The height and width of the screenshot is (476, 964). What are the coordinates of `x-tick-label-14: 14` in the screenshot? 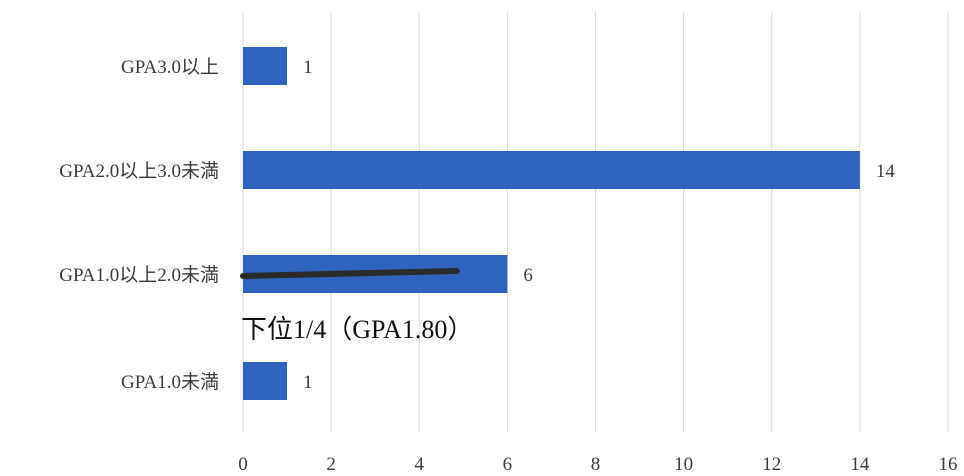 It's located at (860, 464).